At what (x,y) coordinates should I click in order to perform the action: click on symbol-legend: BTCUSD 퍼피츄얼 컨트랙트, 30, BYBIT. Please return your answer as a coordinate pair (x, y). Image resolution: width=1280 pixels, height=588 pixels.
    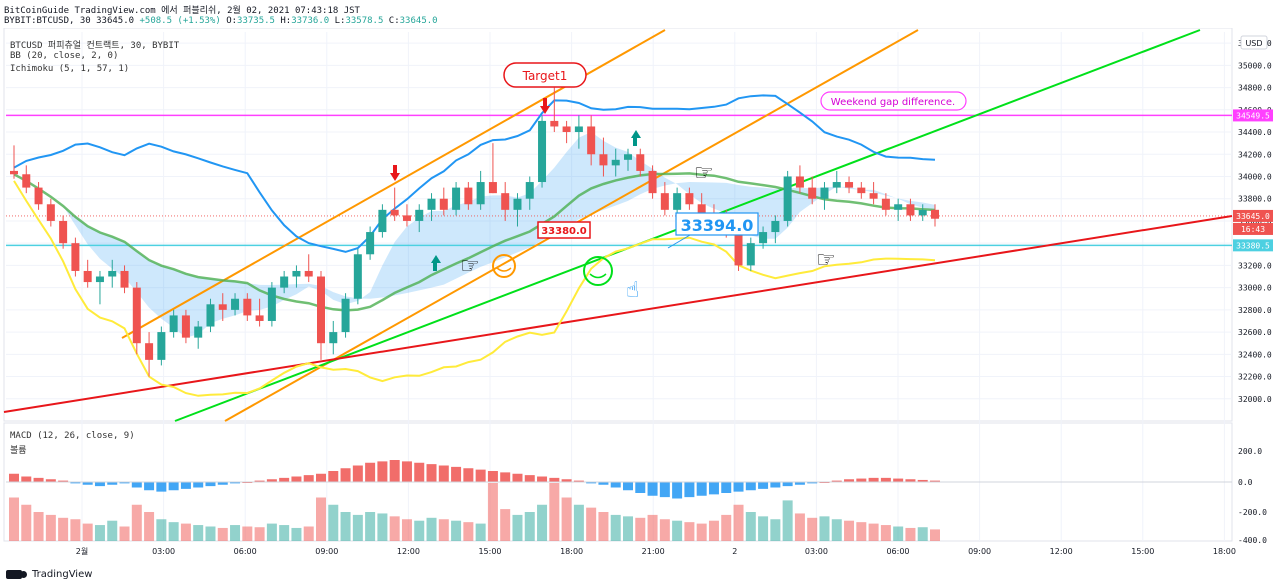
    Looking at the image, I should click on (95, 46).